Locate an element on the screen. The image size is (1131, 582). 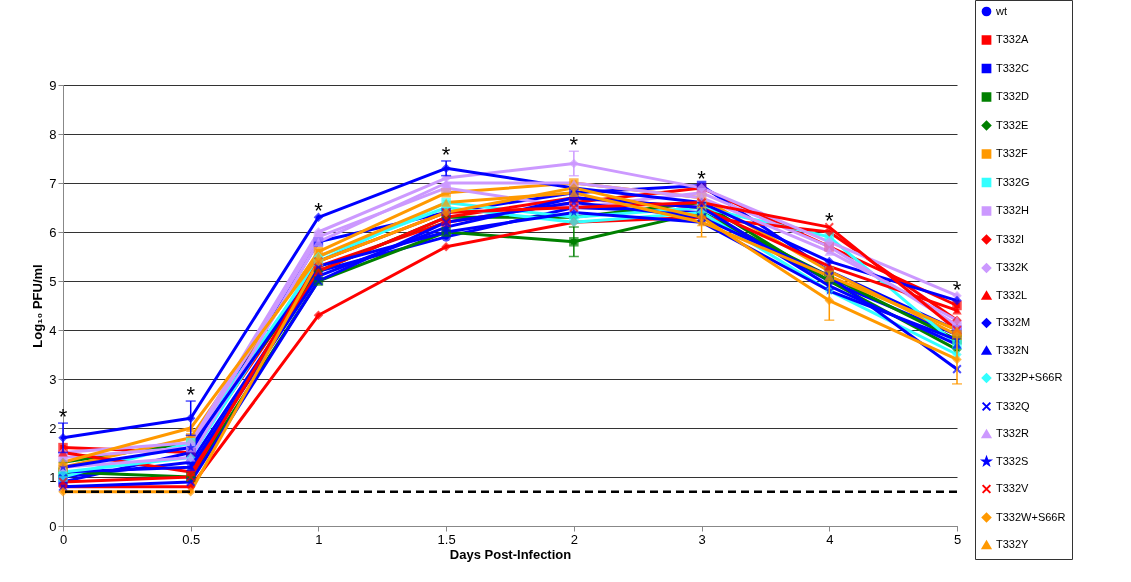
legend-label: T332I is located at coordinates (1010, 238).